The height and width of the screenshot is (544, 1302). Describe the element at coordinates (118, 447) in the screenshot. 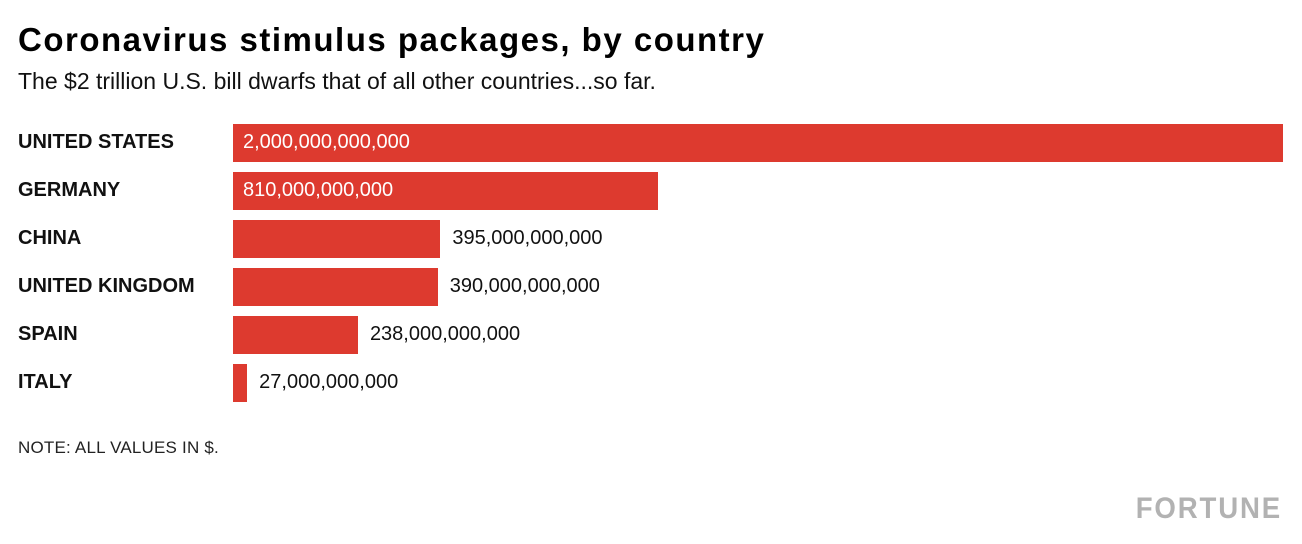

I see `chart-note: NOTE: ALL VALUES IN $.` at that location.